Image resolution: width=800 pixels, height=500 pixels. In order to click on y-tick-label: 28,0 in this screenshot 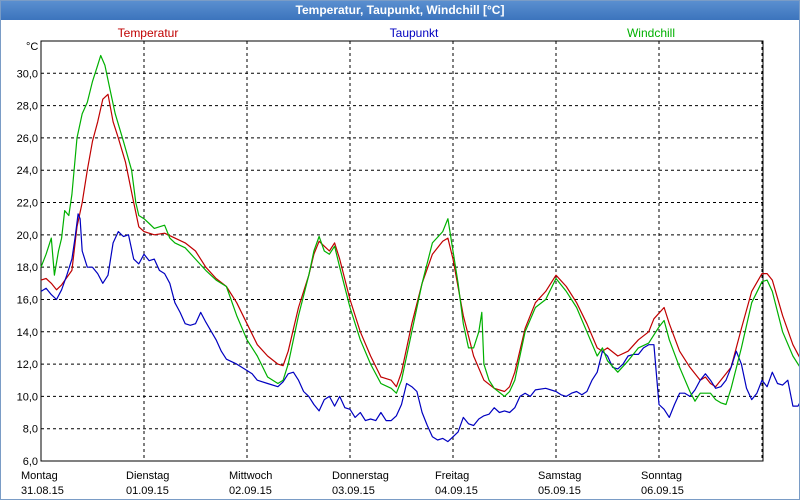, I will do `click(27, 107)`.